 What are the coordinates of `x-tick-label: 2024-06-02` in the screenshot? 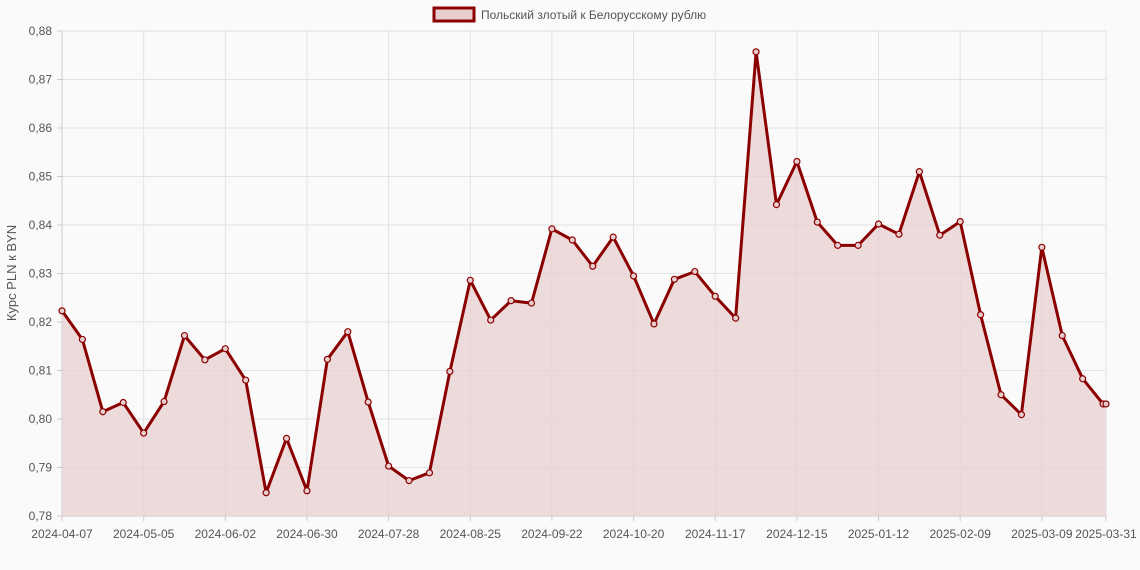 It's located at (226, 534).